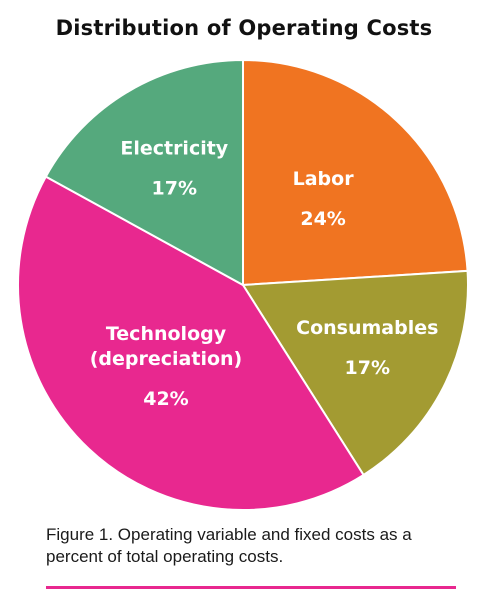 The width and height of the screenshot is (488, 600). Describe the element at coordinates (166, 334) in the screenshot. I see `slice-category-label: Technology` at that location.